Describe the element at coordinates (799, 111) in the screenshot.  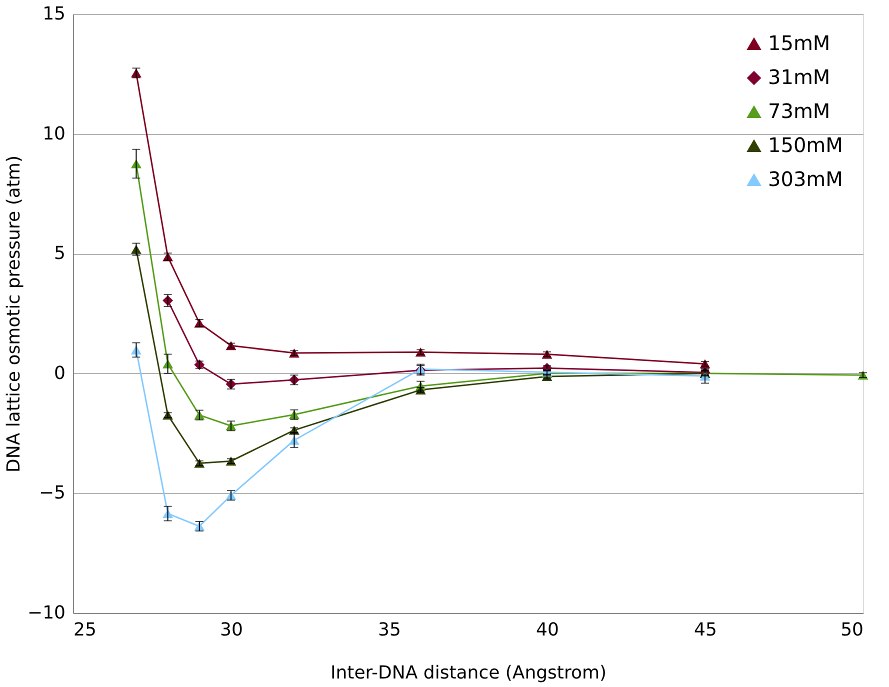
I see `legend-label: 73mM` at that location.